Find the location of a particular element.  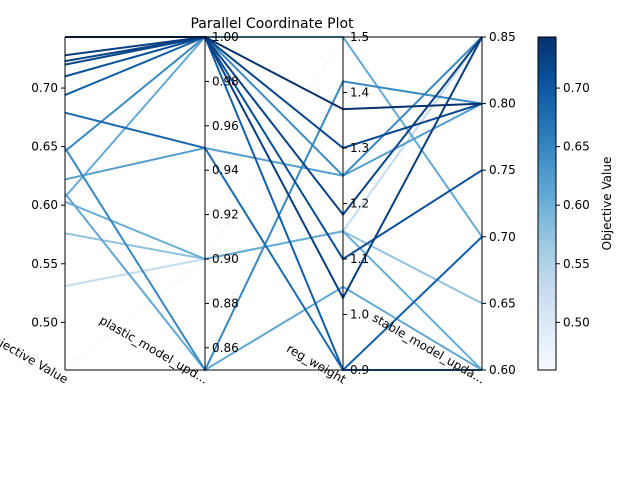

tick-label: 0.86 is located at coordinates (225, 348).